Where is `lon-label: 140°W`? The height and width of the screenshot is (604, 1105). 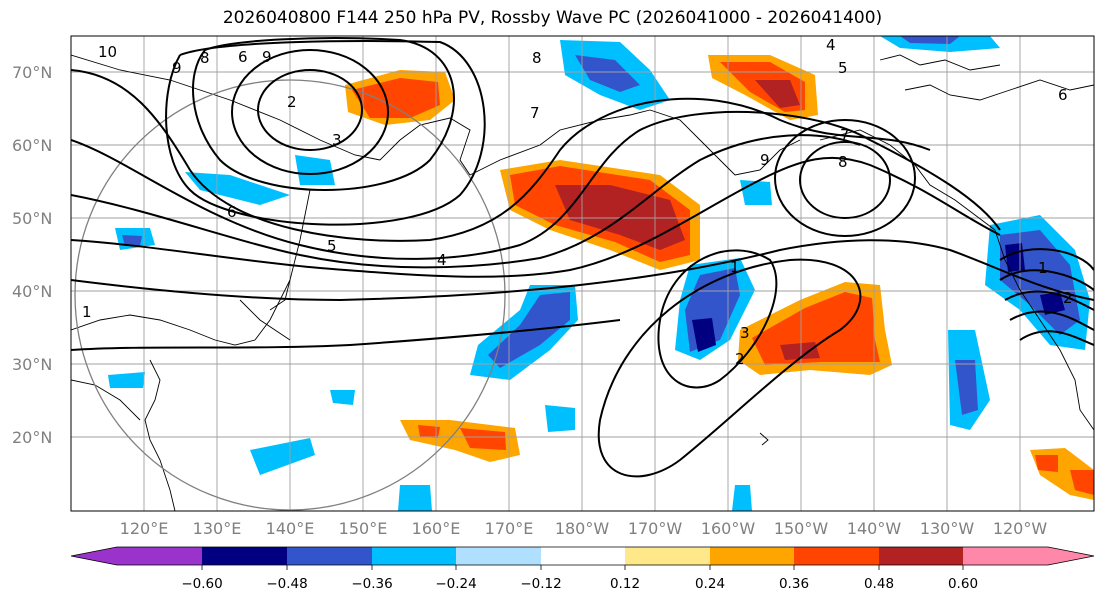 lon-label: 140°W is located at coordinates (874, 528).